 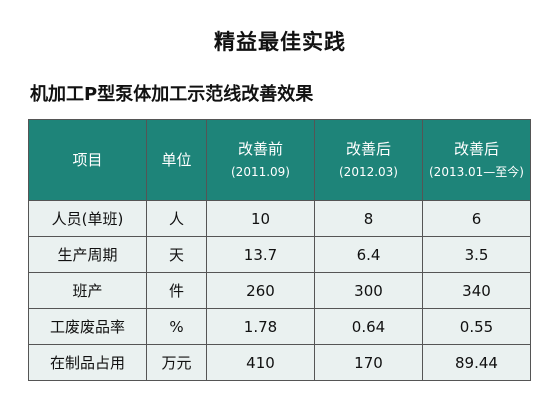 What do you see at coordinates (368, 172) in the screenshot?
I see `header-after-2012-date: (2012.03)` at bounding box center [368, 172].